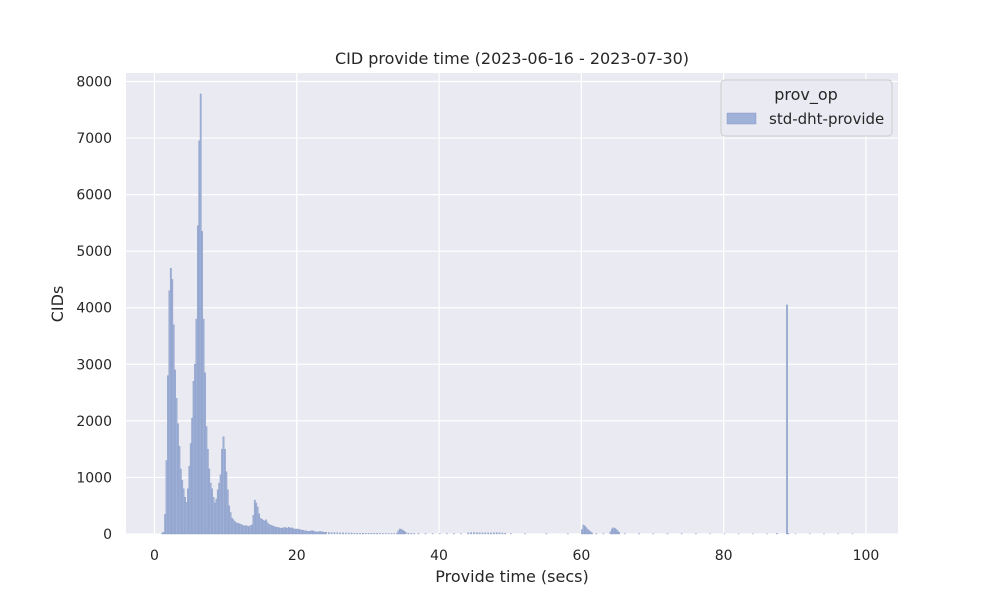 The image size is (1000, 600). Describe the element at coordinates (94, 365) in the screenshot. I see `y-tick-label: 3000` at that location.